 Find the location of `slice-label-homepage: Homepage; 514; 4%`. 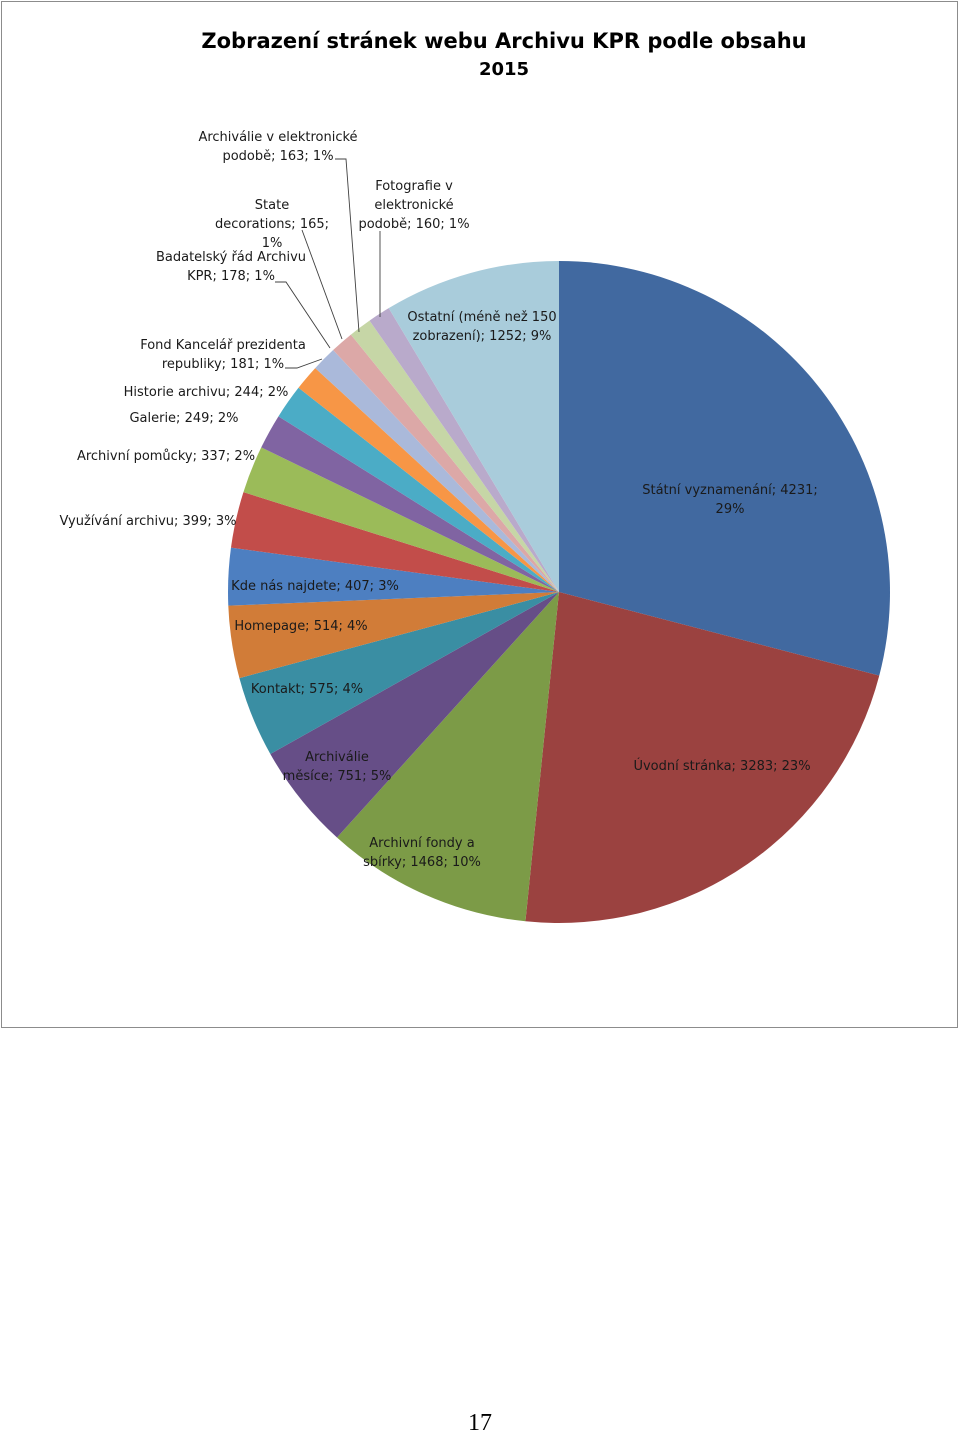

slice-label-homepage: Homepage; 514; 4% is located at coordinates (300, 626).